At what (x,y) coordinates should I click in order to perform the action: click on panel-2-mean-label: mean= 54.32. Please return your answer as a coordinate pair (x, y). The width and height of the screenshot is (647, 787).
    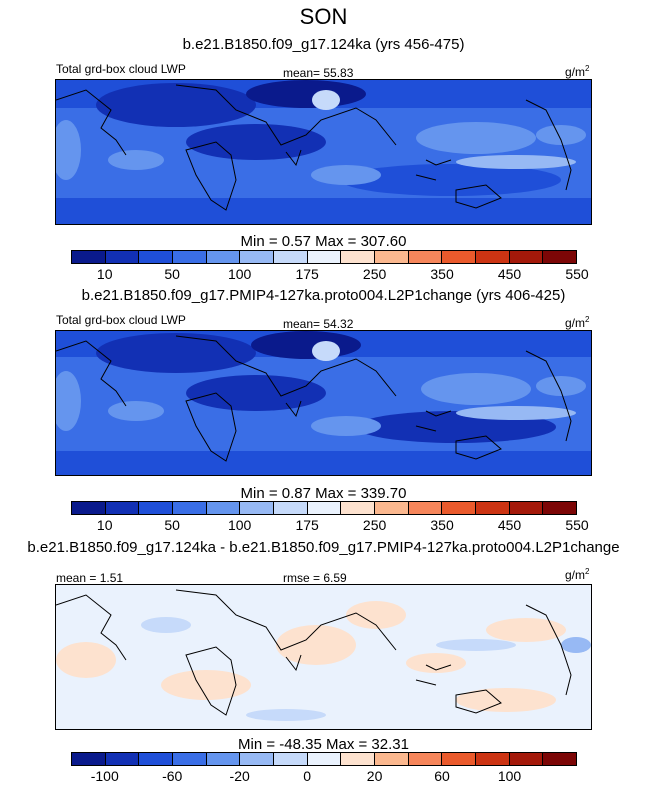
    Looking at the image, I should click on (318, 324).